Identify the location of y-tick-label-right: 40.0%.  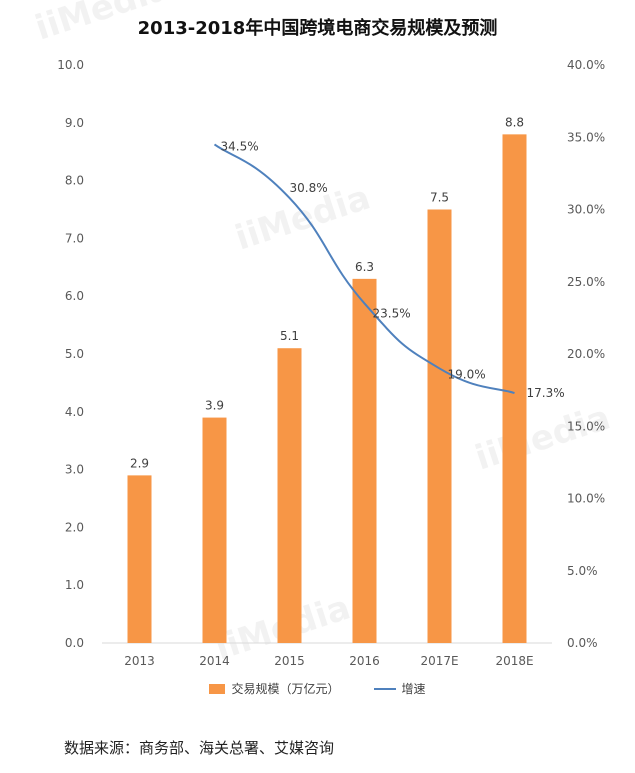
(586, 65).